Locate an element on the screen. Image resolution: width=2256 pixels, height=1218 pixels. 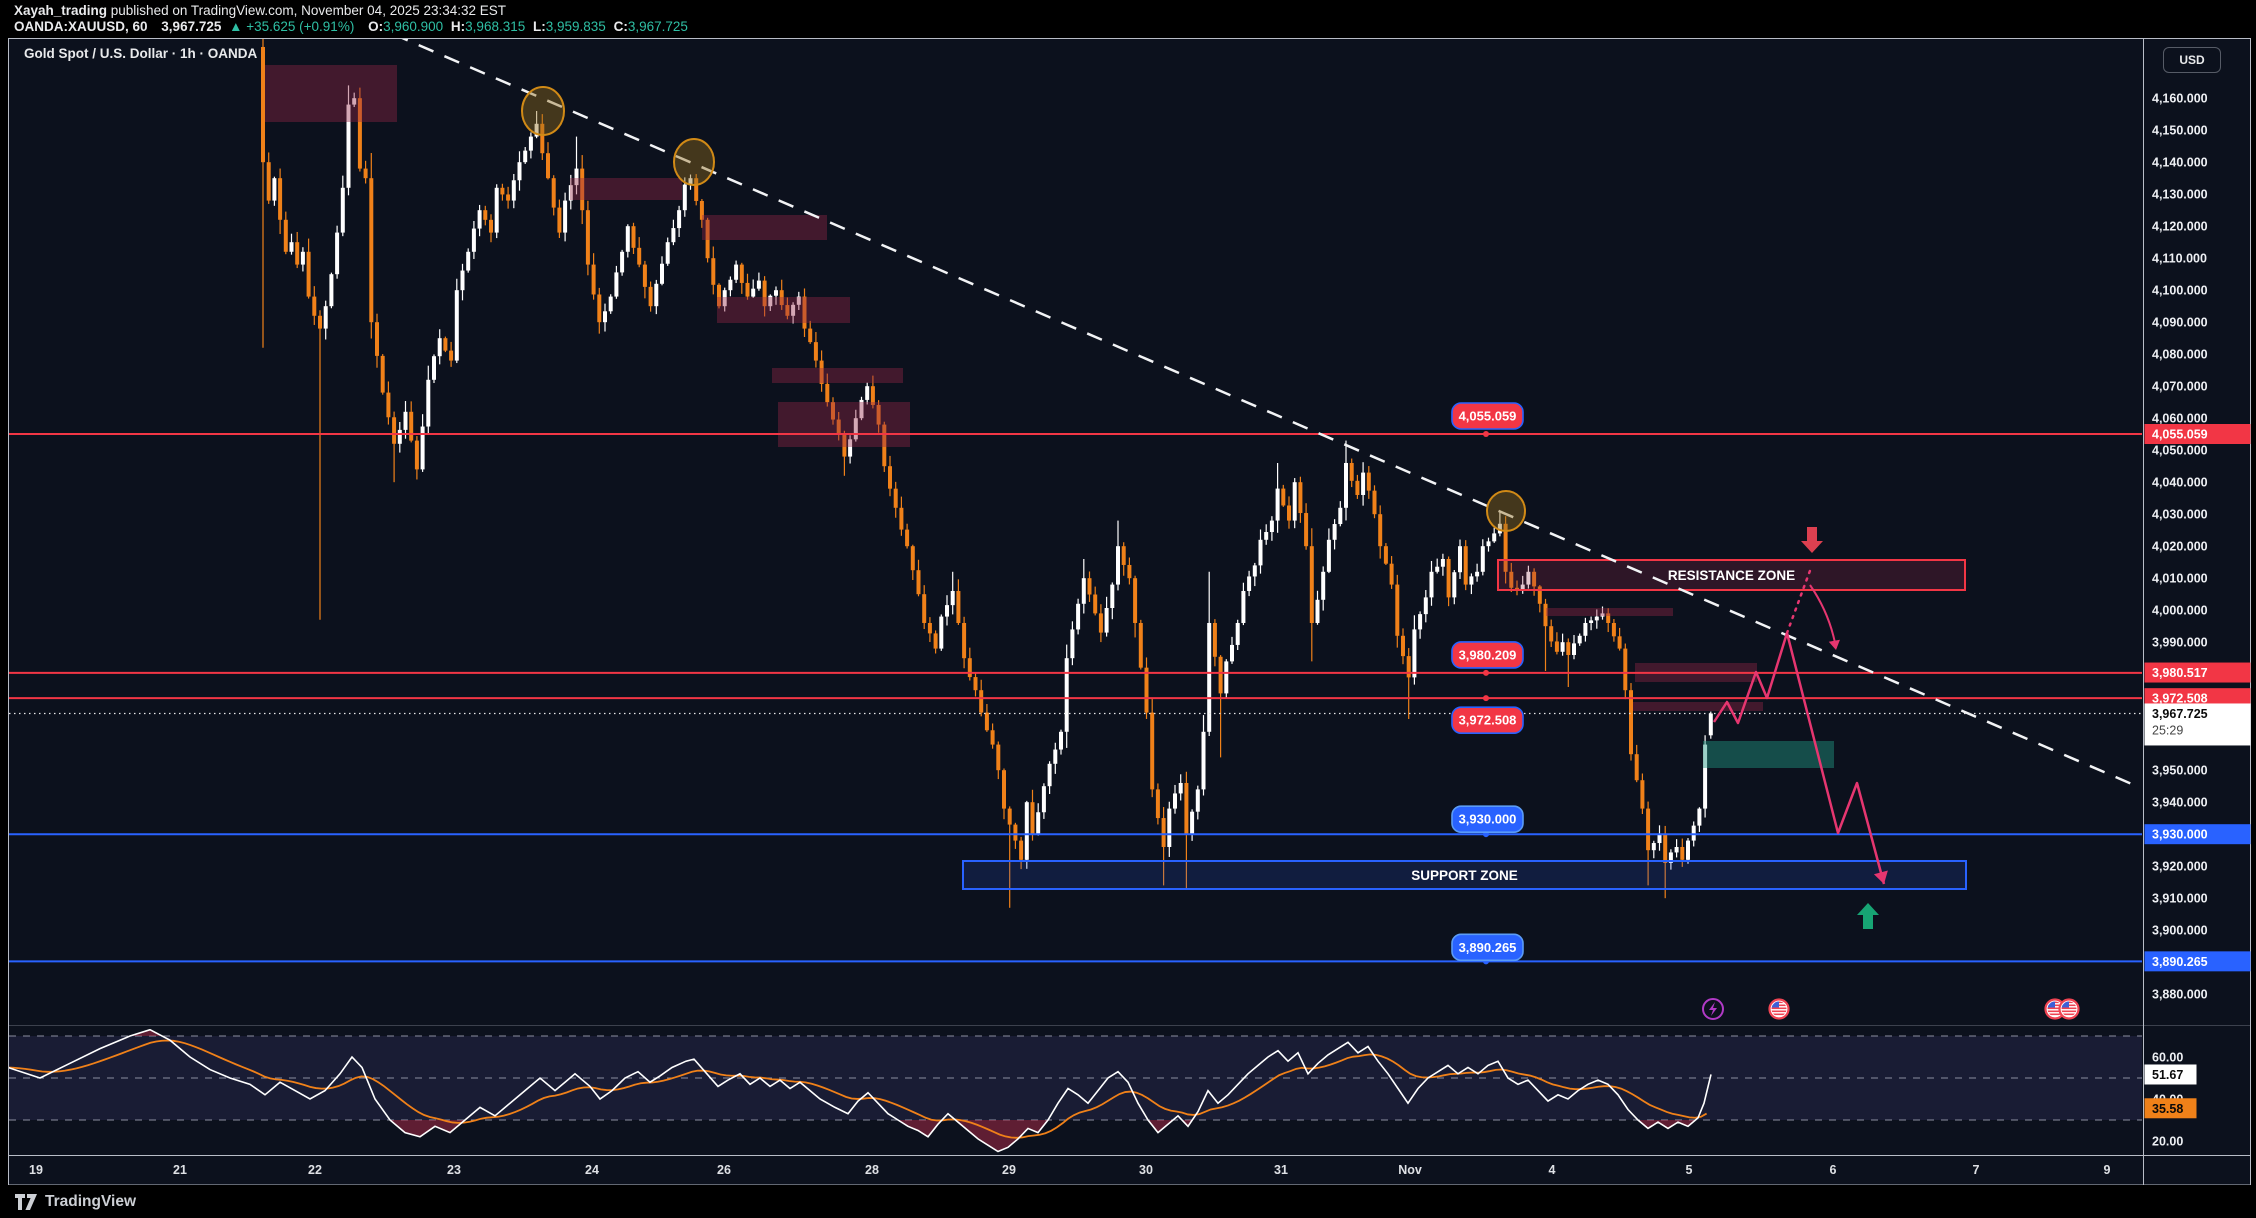
rsi-line is located at coordinates (860, 1091).